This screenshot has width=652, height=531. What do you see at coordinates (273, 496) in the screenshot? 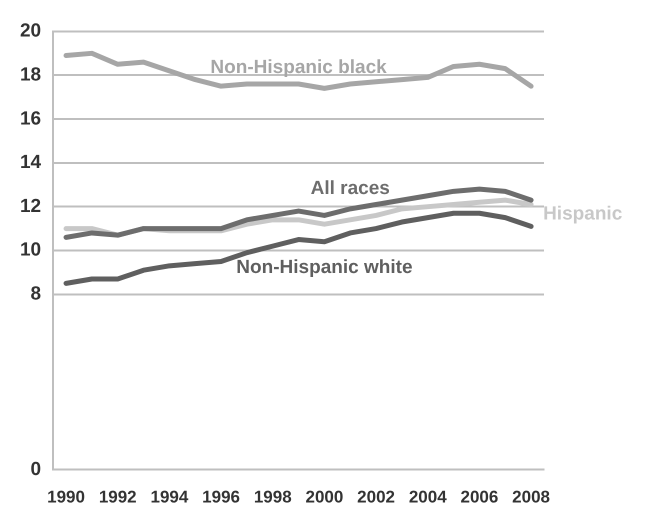
I see `x-tick-label: 1998` at bounding box center [273, 496].